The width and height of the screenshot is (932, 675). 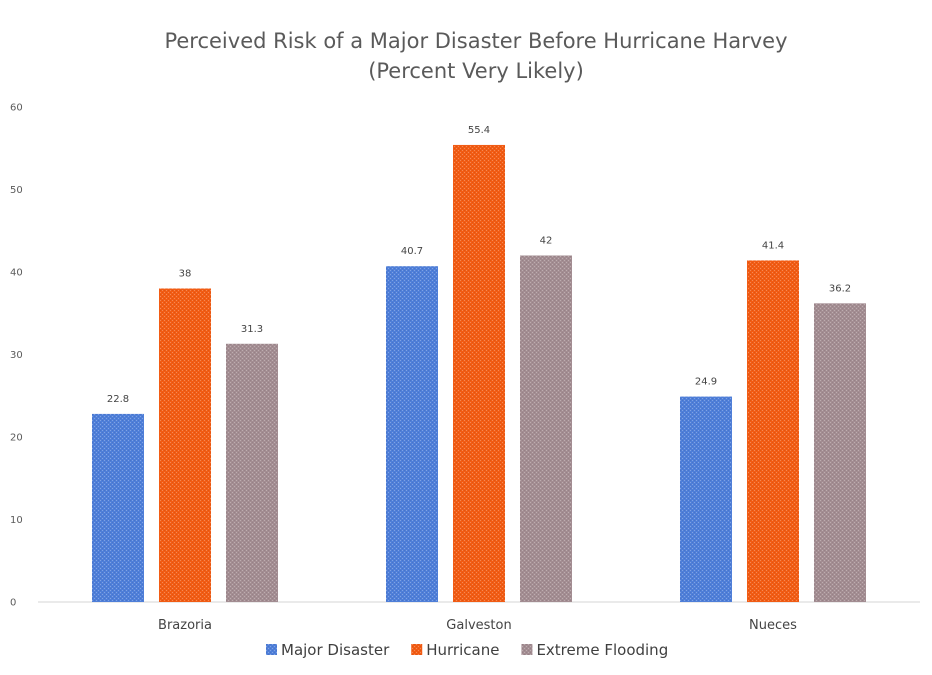 What do you see at coordinates (185, 274) in the screenshot?
I see `data-label: 38` at bounding box center [185, 274].